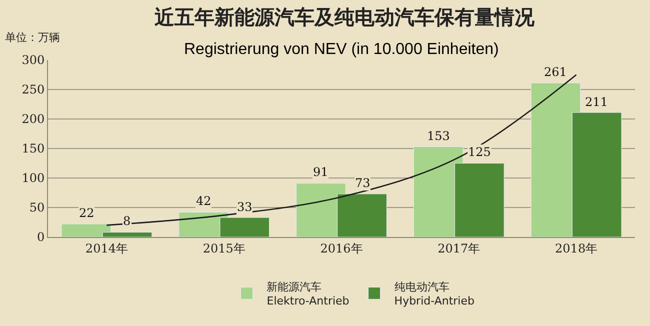  What do you see at coordinates (596, 102) in the screenshot?
I see `data-label: 211` at bounding box center [596, 102].